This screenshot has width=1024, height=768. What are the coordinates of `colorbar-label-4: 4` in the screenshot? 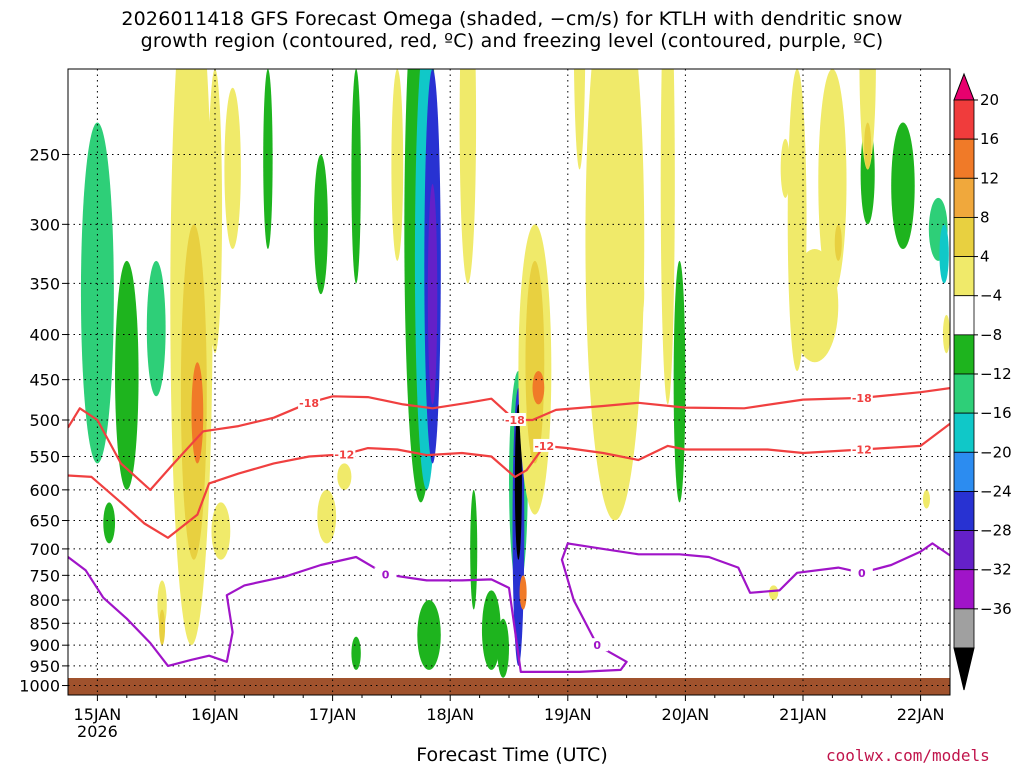 It's located at (985, 257).